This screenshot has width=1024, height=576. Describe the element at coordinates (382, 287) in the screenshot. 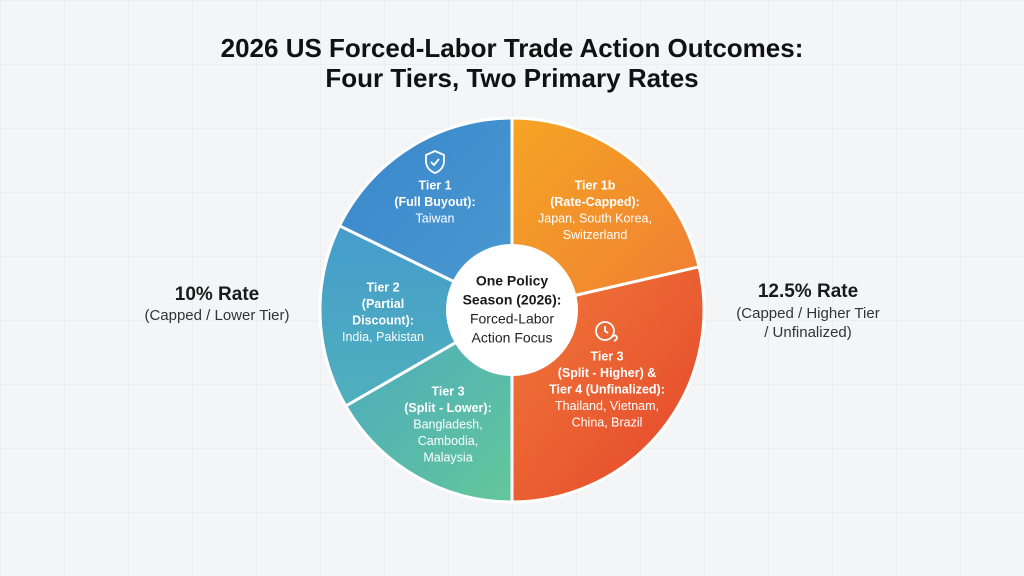

I see `segment-label: Tier 2` at that location.